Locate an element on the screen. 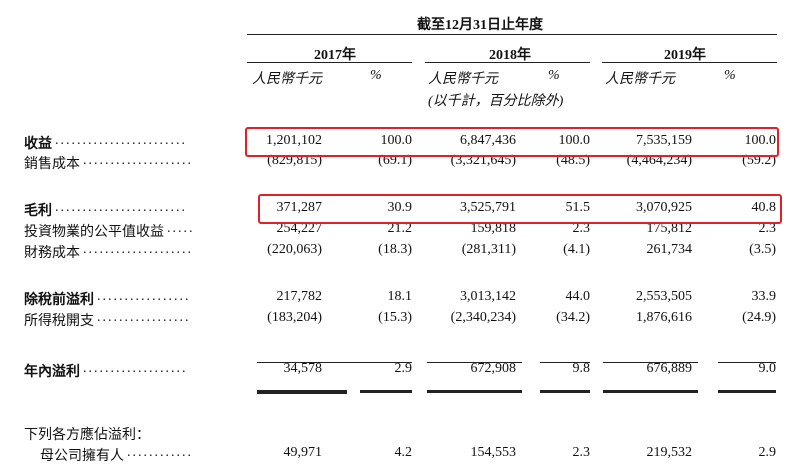  row-value-col-3: (34.2) is located at coordinates (573, 317).